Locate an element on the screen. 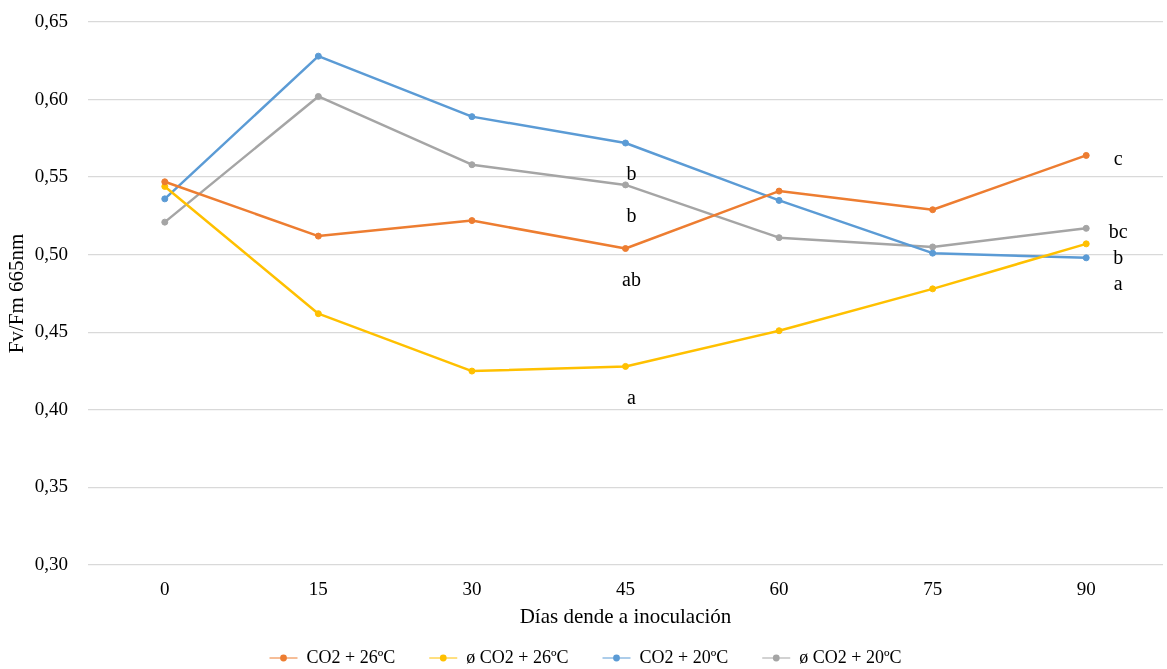  y-tick-label: 0,45 is located at coordinates (51, 331).